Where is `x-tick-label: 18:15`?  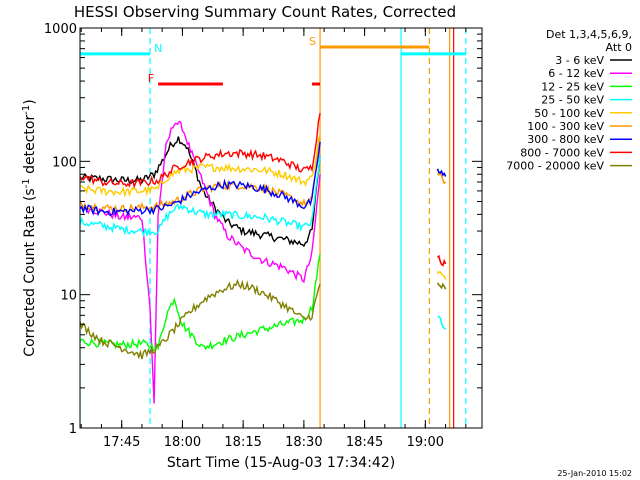
x-tick-label: 18:15 is located at coordinates (242, 442).